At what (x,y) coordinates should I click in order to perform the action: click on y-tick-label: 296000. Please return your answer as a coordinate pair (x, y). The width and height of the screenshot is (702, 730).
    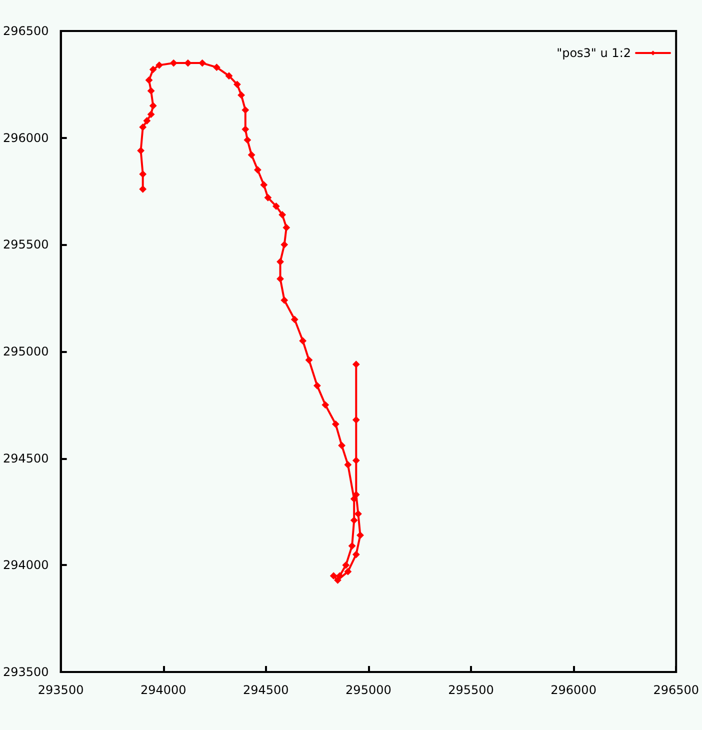
    Looking at the image, I should click on (25, 137).